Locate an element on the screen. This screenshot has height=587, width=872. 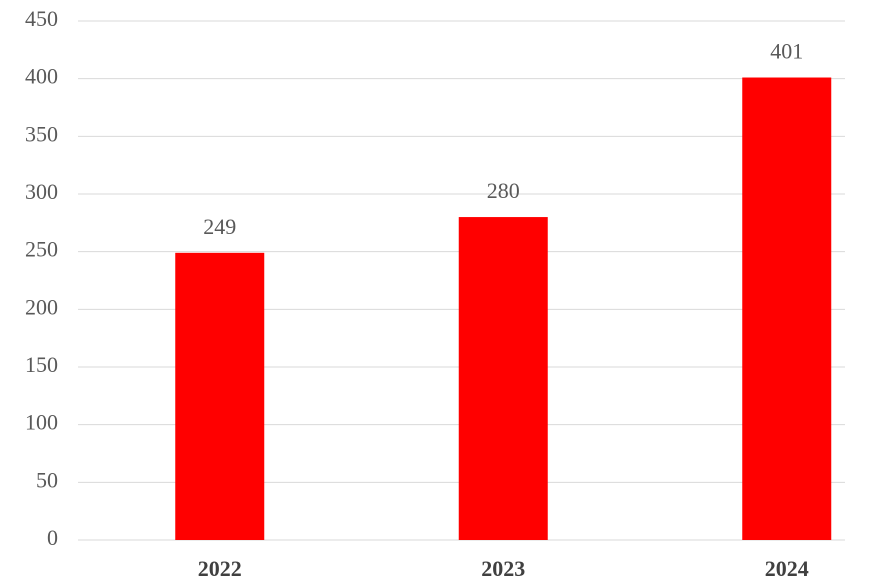
y-tick-label: 0 is located at coordinates (52, 537).